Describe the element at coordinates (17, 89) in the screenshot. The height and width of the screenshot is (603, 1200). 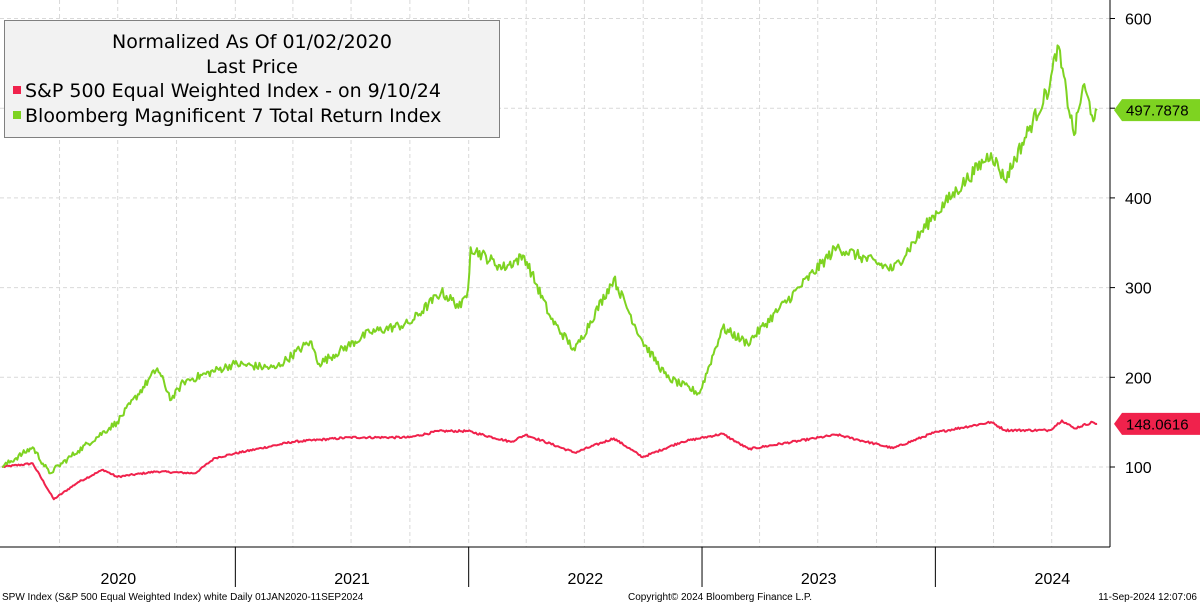
I see `legend-swatch-spw` at that location.